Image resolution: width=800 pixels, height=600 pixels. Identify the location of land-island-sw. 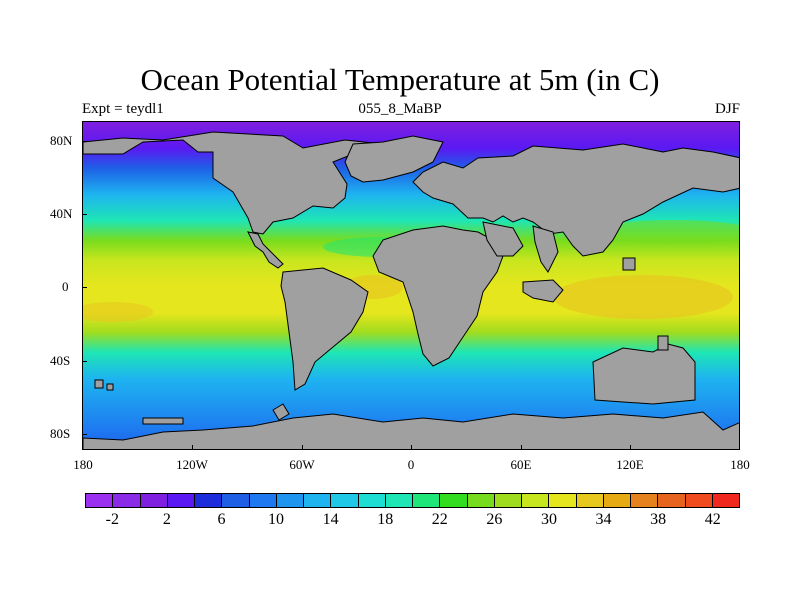
(99, 384).